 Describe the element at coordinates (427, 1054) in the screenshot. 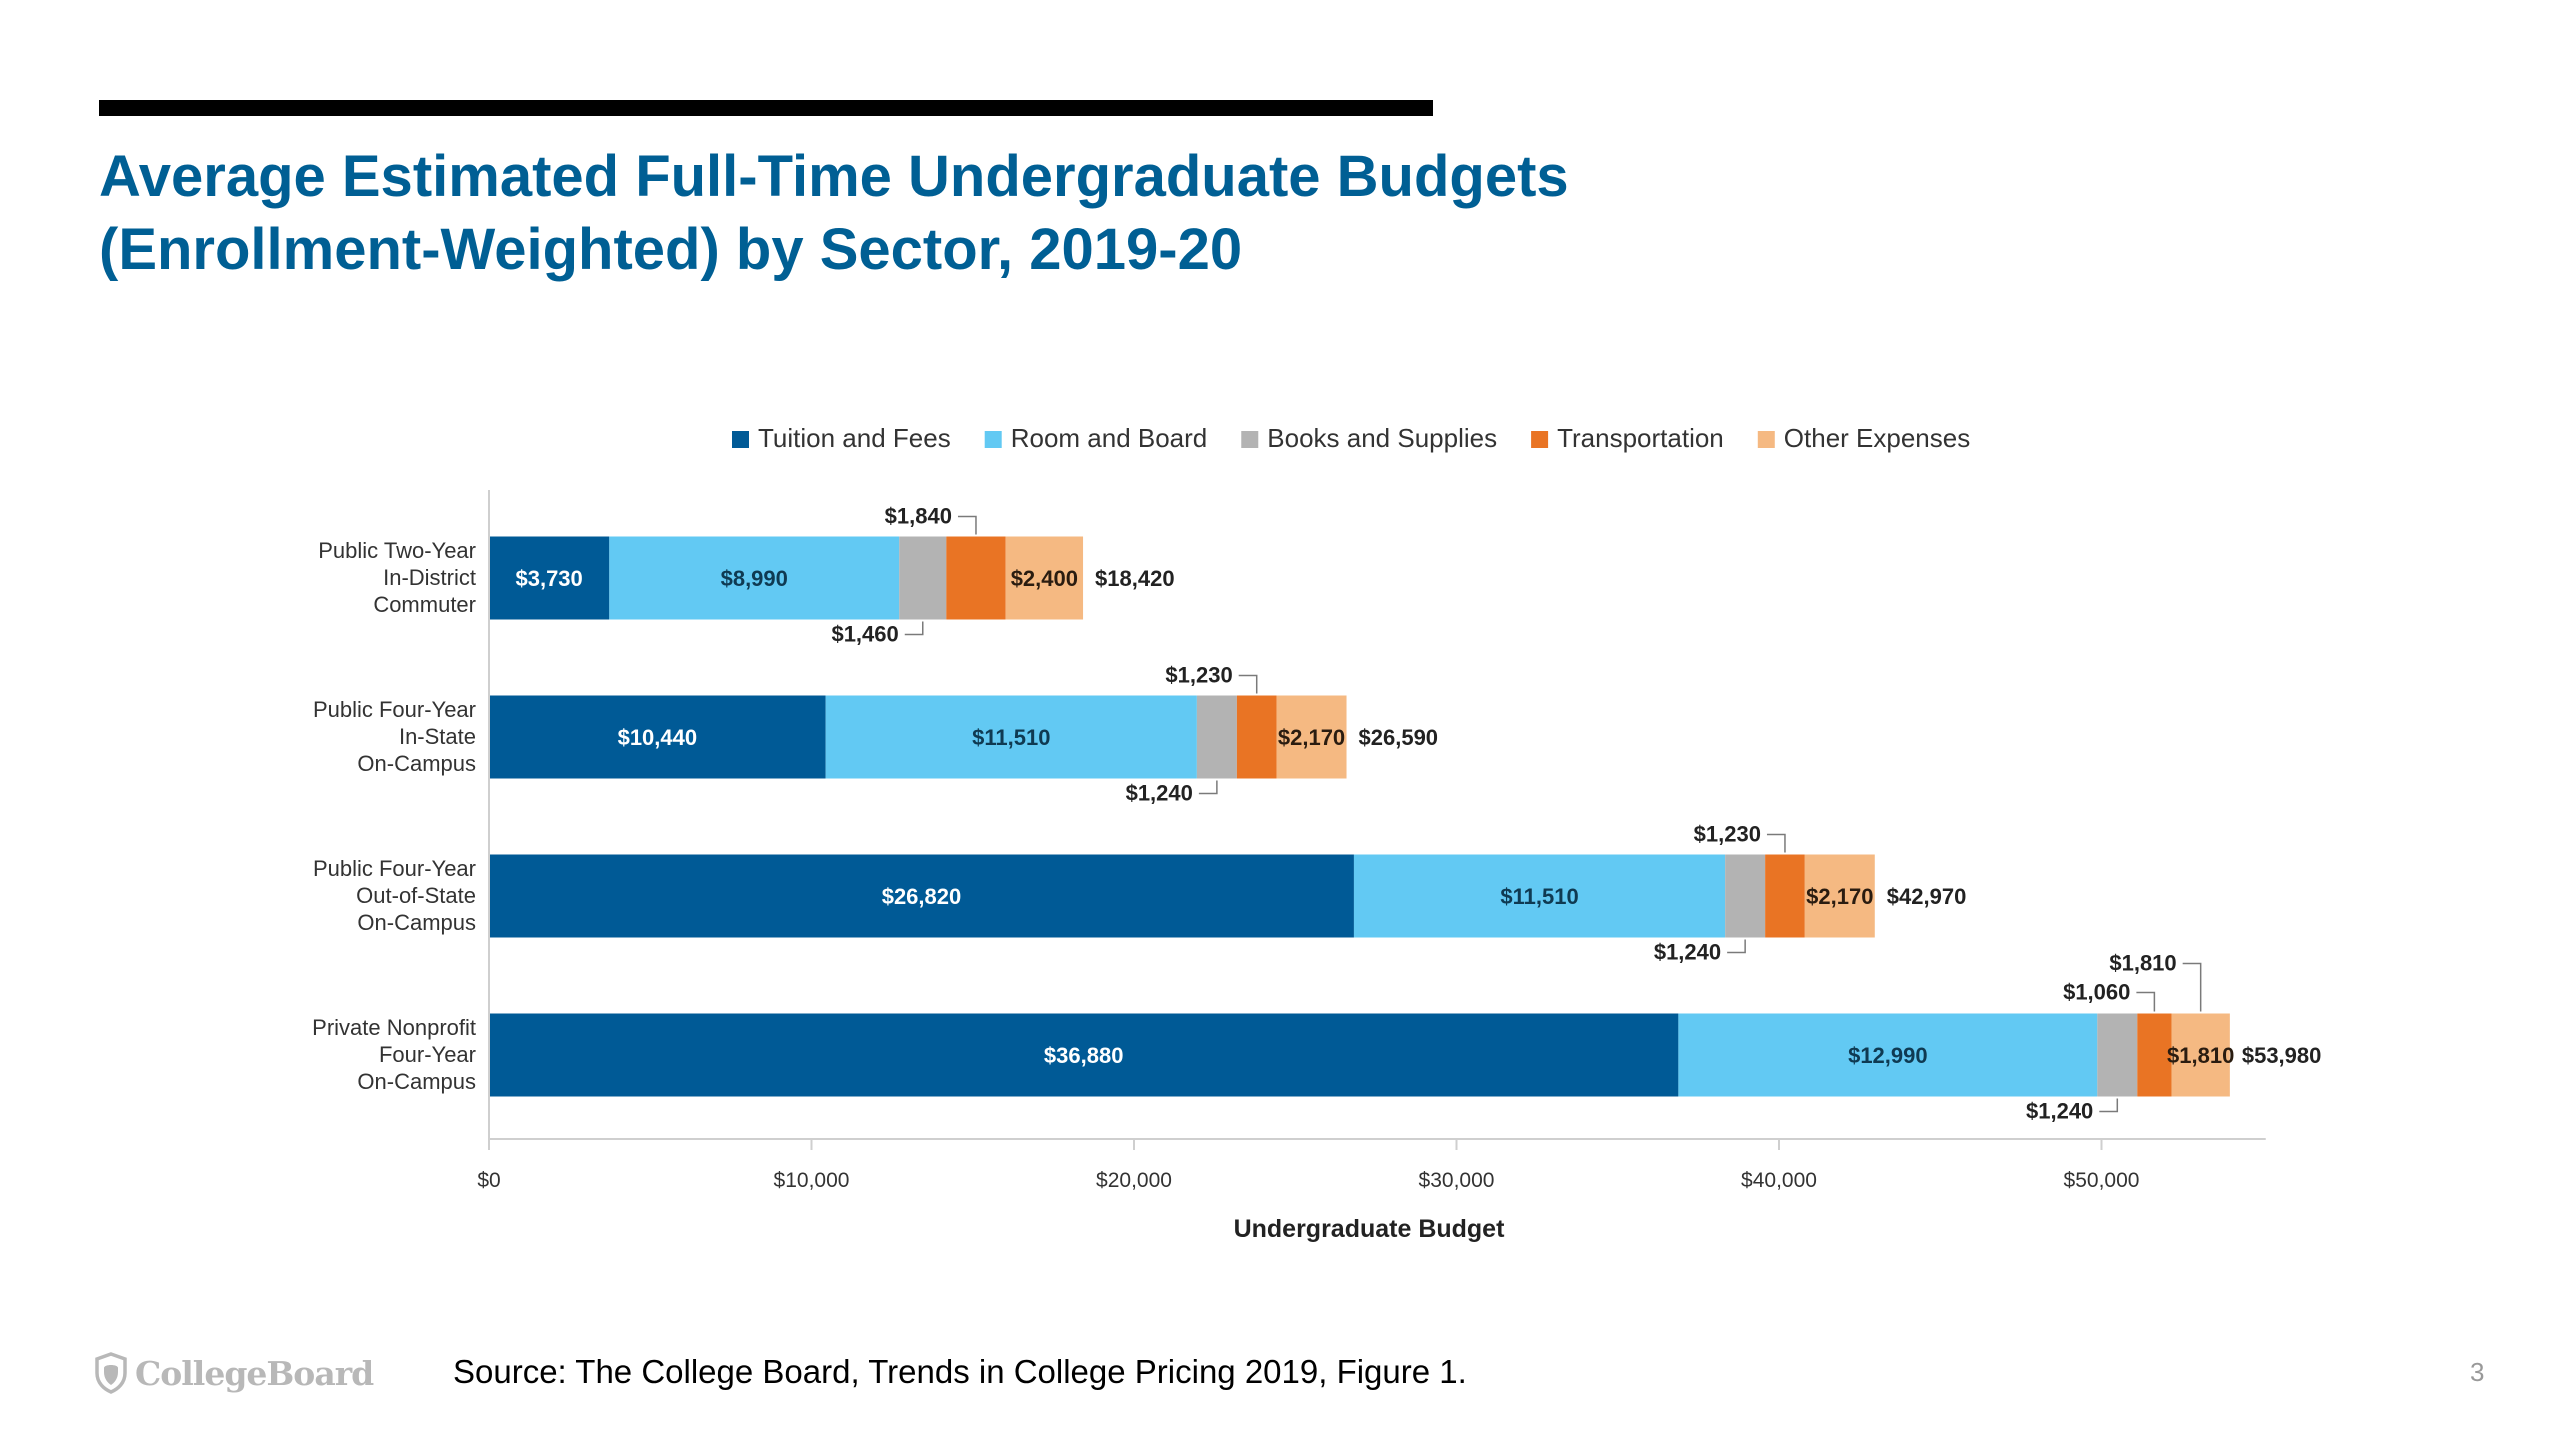

I see `category-label-3-1: Four-Year` at that location.